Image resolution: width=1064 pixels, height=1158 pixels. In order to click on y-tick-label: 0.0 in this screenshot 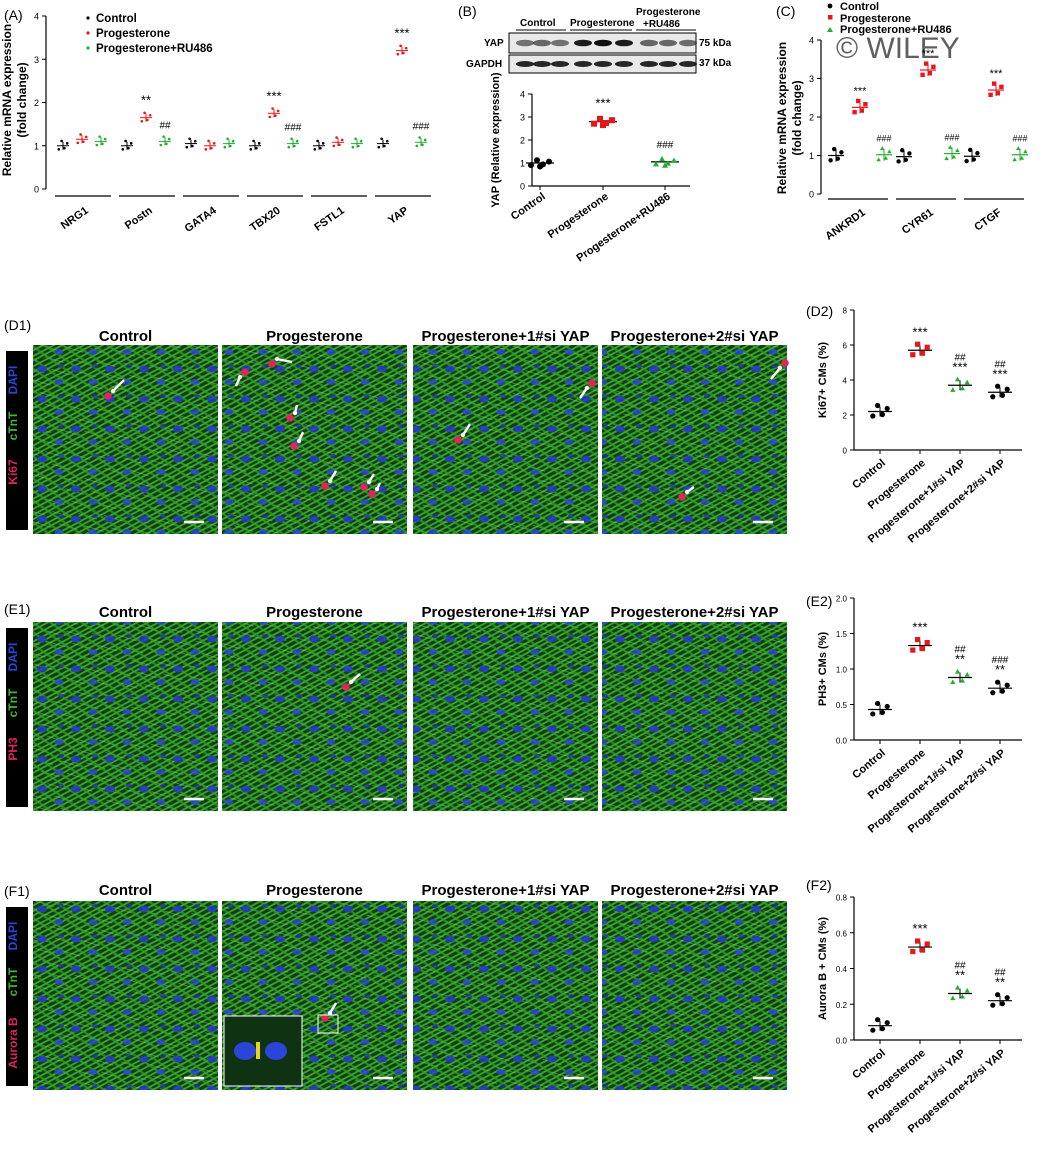, I will do `click(842, 741)`.